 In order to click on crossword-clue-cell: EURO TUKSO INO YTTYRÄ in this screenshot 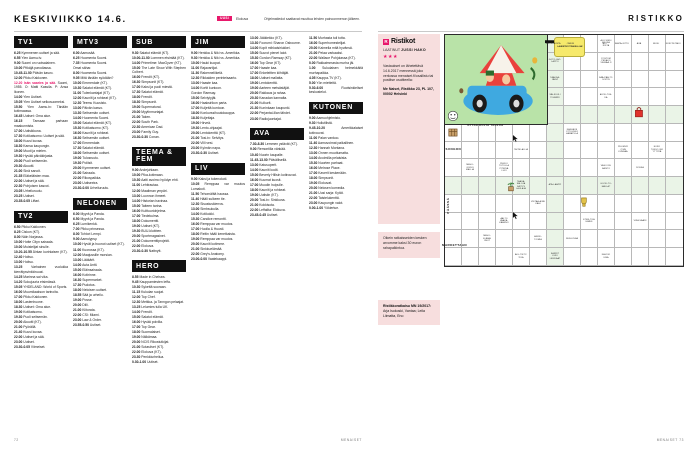, I will do `click(657, 150)`.